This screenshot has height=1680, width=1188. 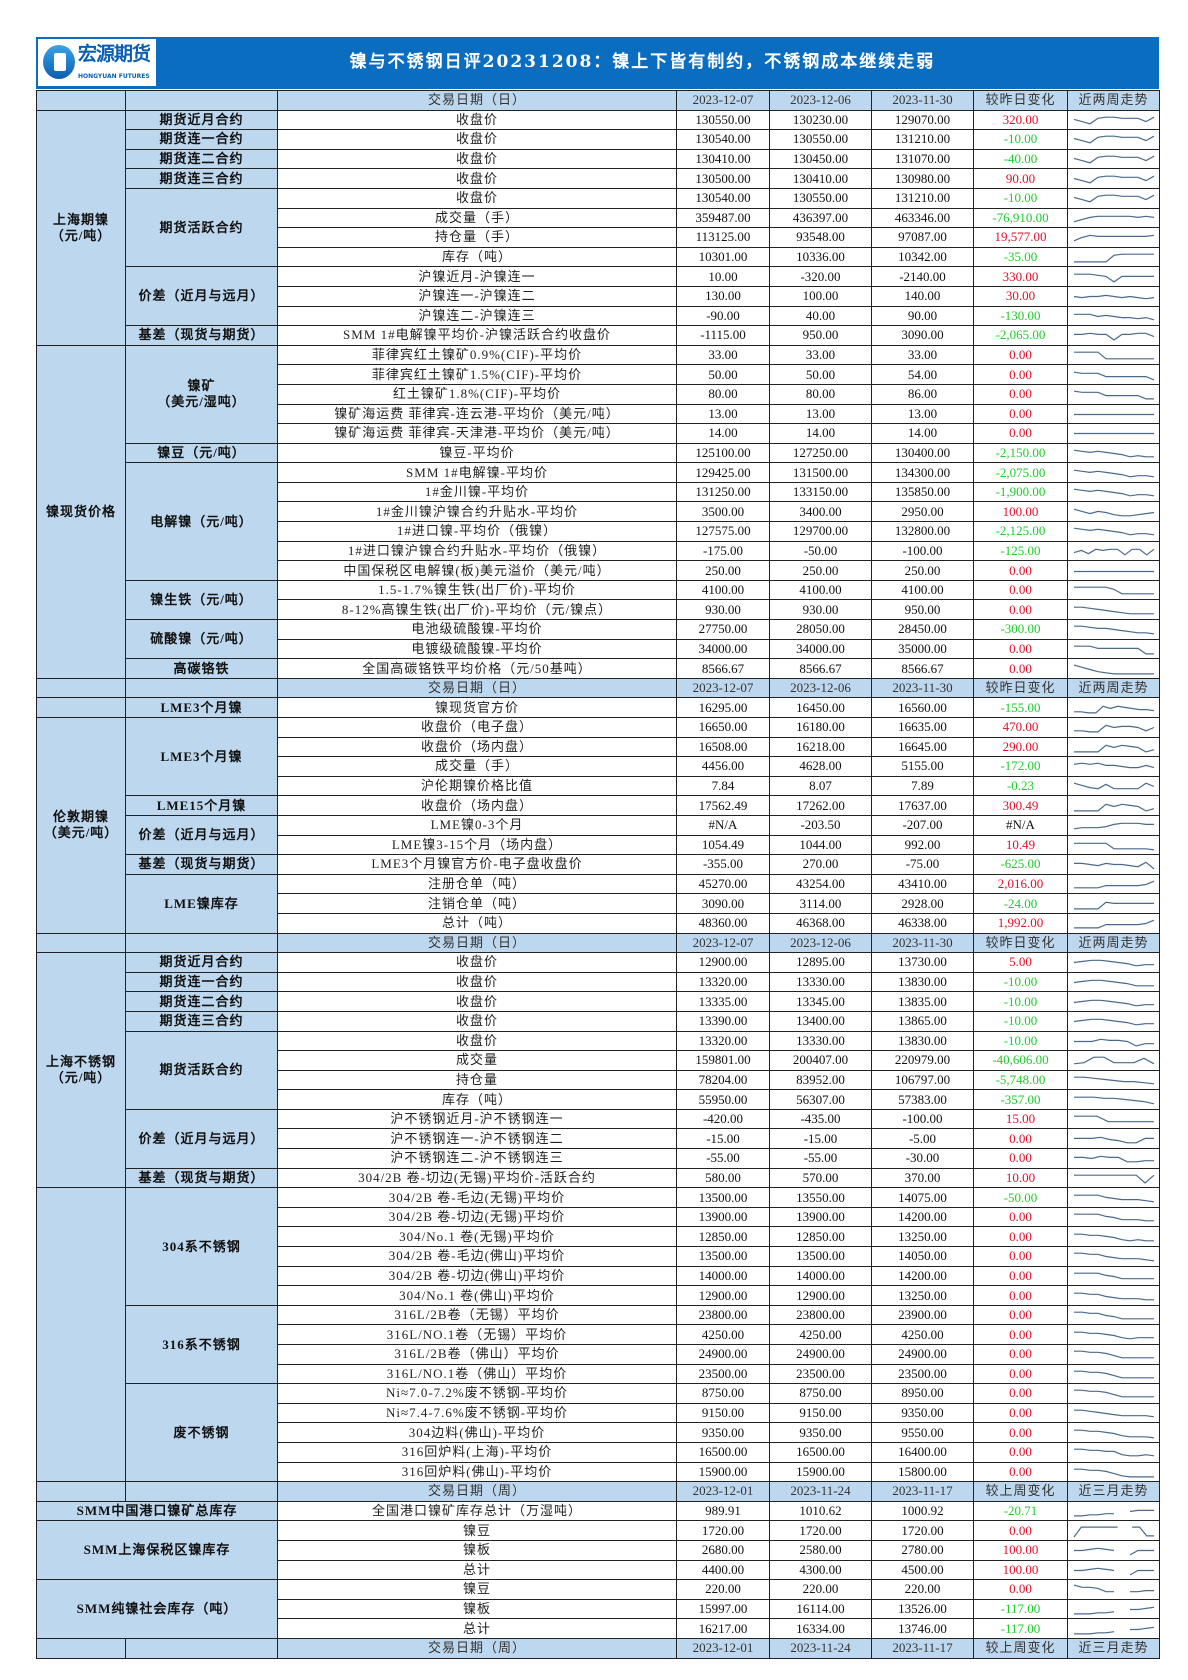 I want to click on value-cell: -90.00, so click(x=723, y=316).